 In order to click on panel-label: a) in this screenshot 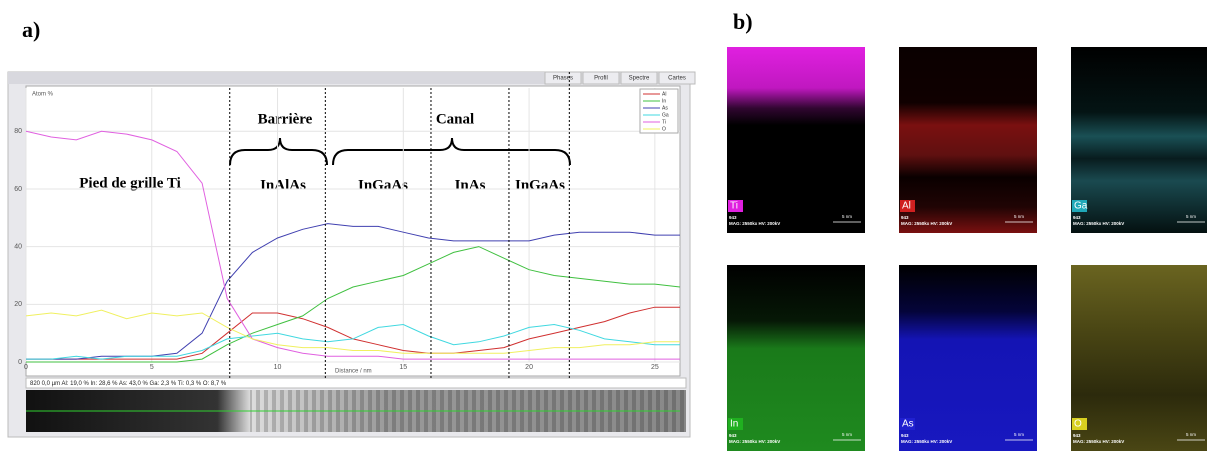, I will do `click(31, 29)`.